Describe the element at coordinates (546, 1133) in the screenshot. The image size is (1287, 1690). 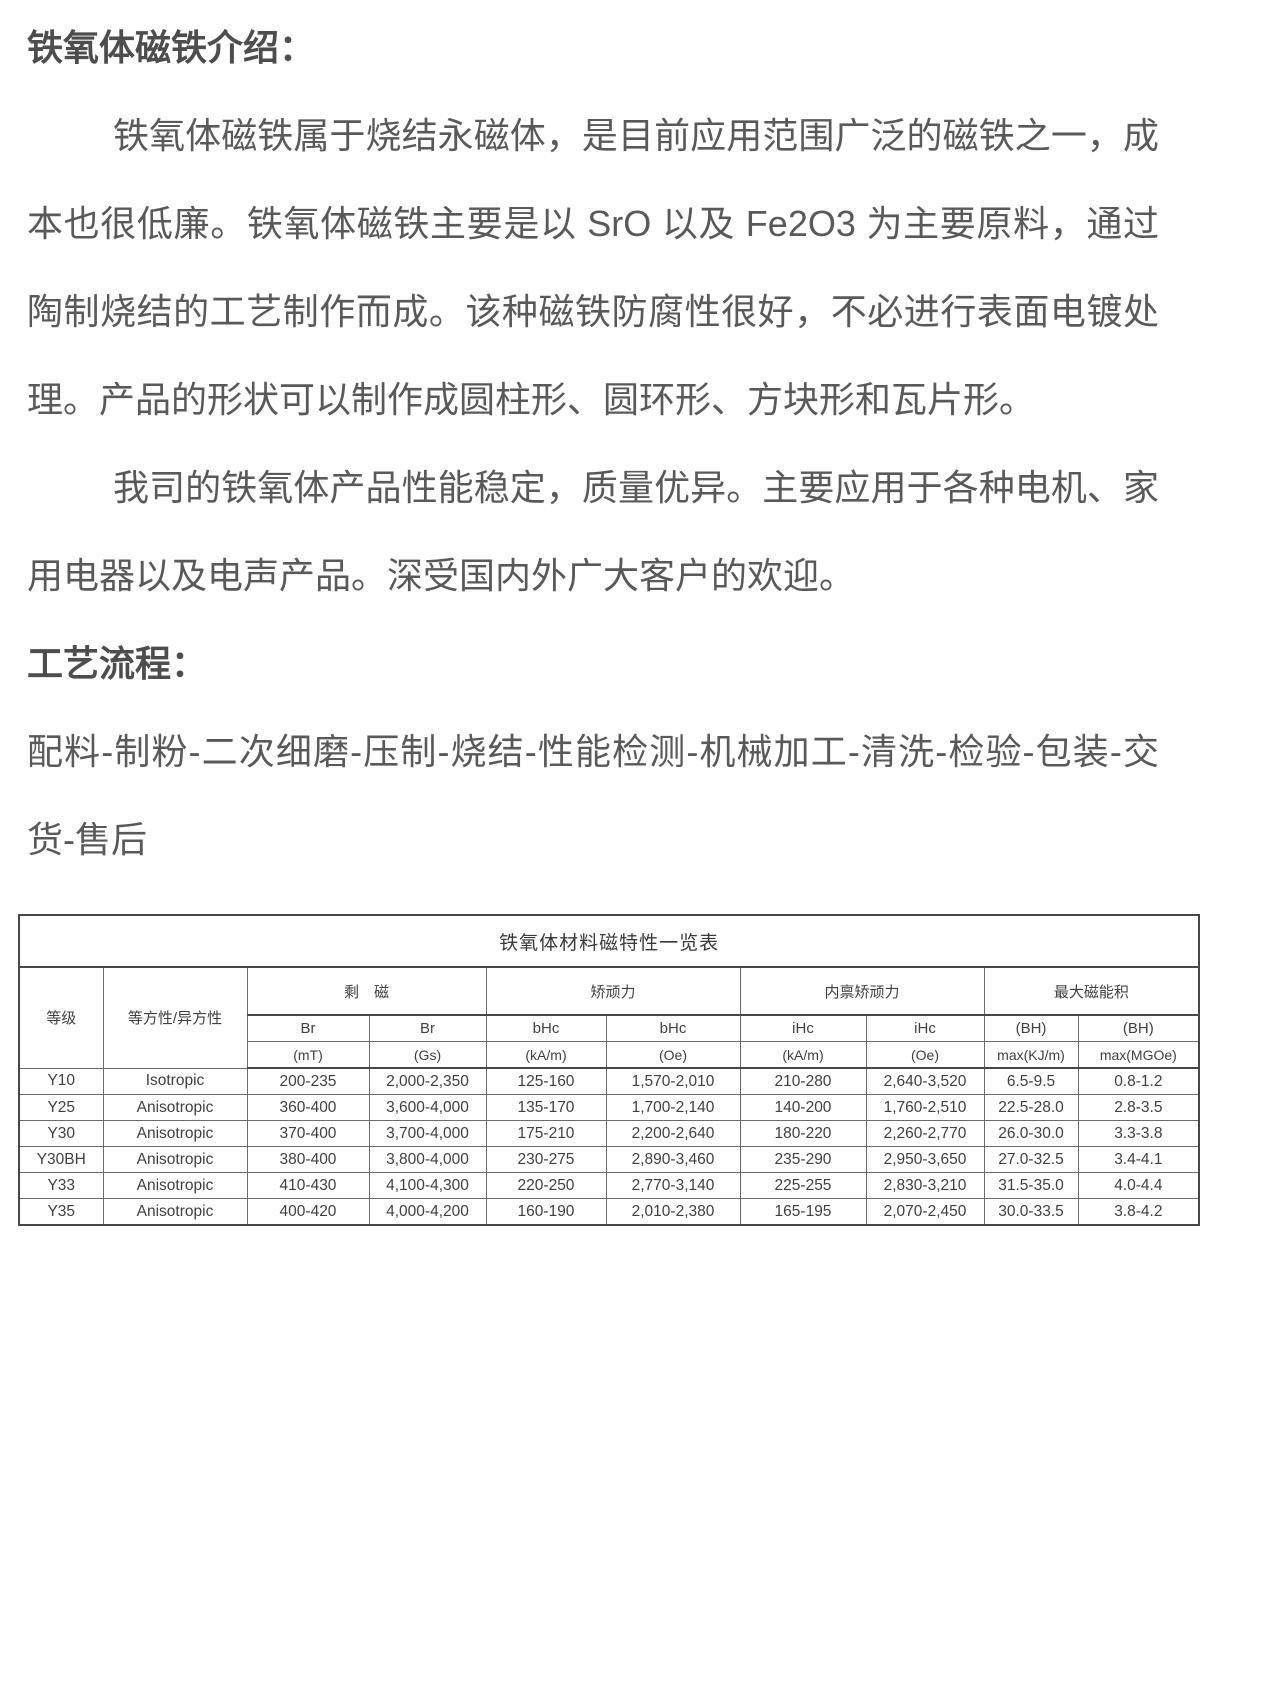
I see `value-cell: 175-210` at that location.